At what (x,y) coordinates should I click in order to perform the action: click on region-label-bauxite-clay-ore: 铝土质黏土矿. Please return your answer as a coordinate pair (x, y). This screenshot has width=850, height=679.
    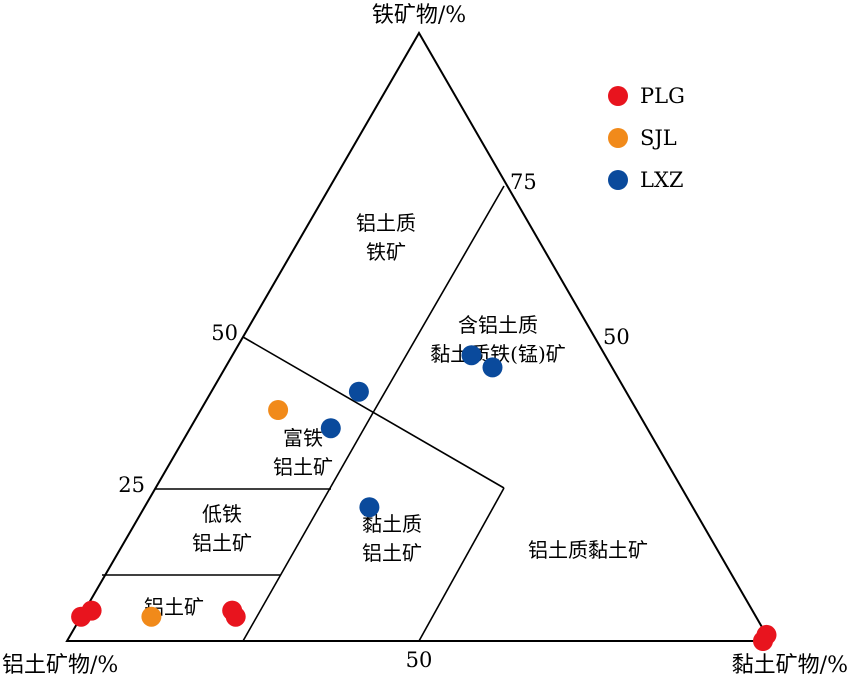
    Looking at the image, I should click on (588, 550).